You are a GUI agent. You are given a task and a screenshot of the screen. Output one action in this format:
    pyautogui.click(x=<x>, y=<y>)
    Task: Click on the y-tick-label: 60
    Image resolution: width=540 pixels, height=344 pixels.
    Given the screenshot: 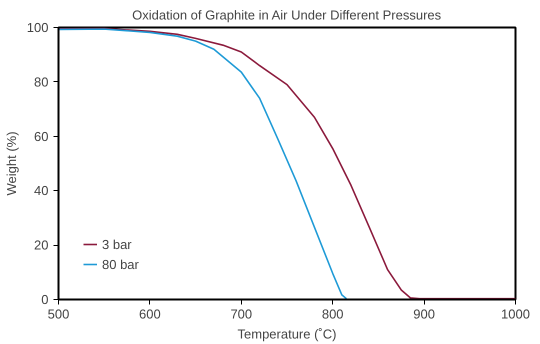 What is the action you would take?
    pyautogui.click(x=41, y=136)
    